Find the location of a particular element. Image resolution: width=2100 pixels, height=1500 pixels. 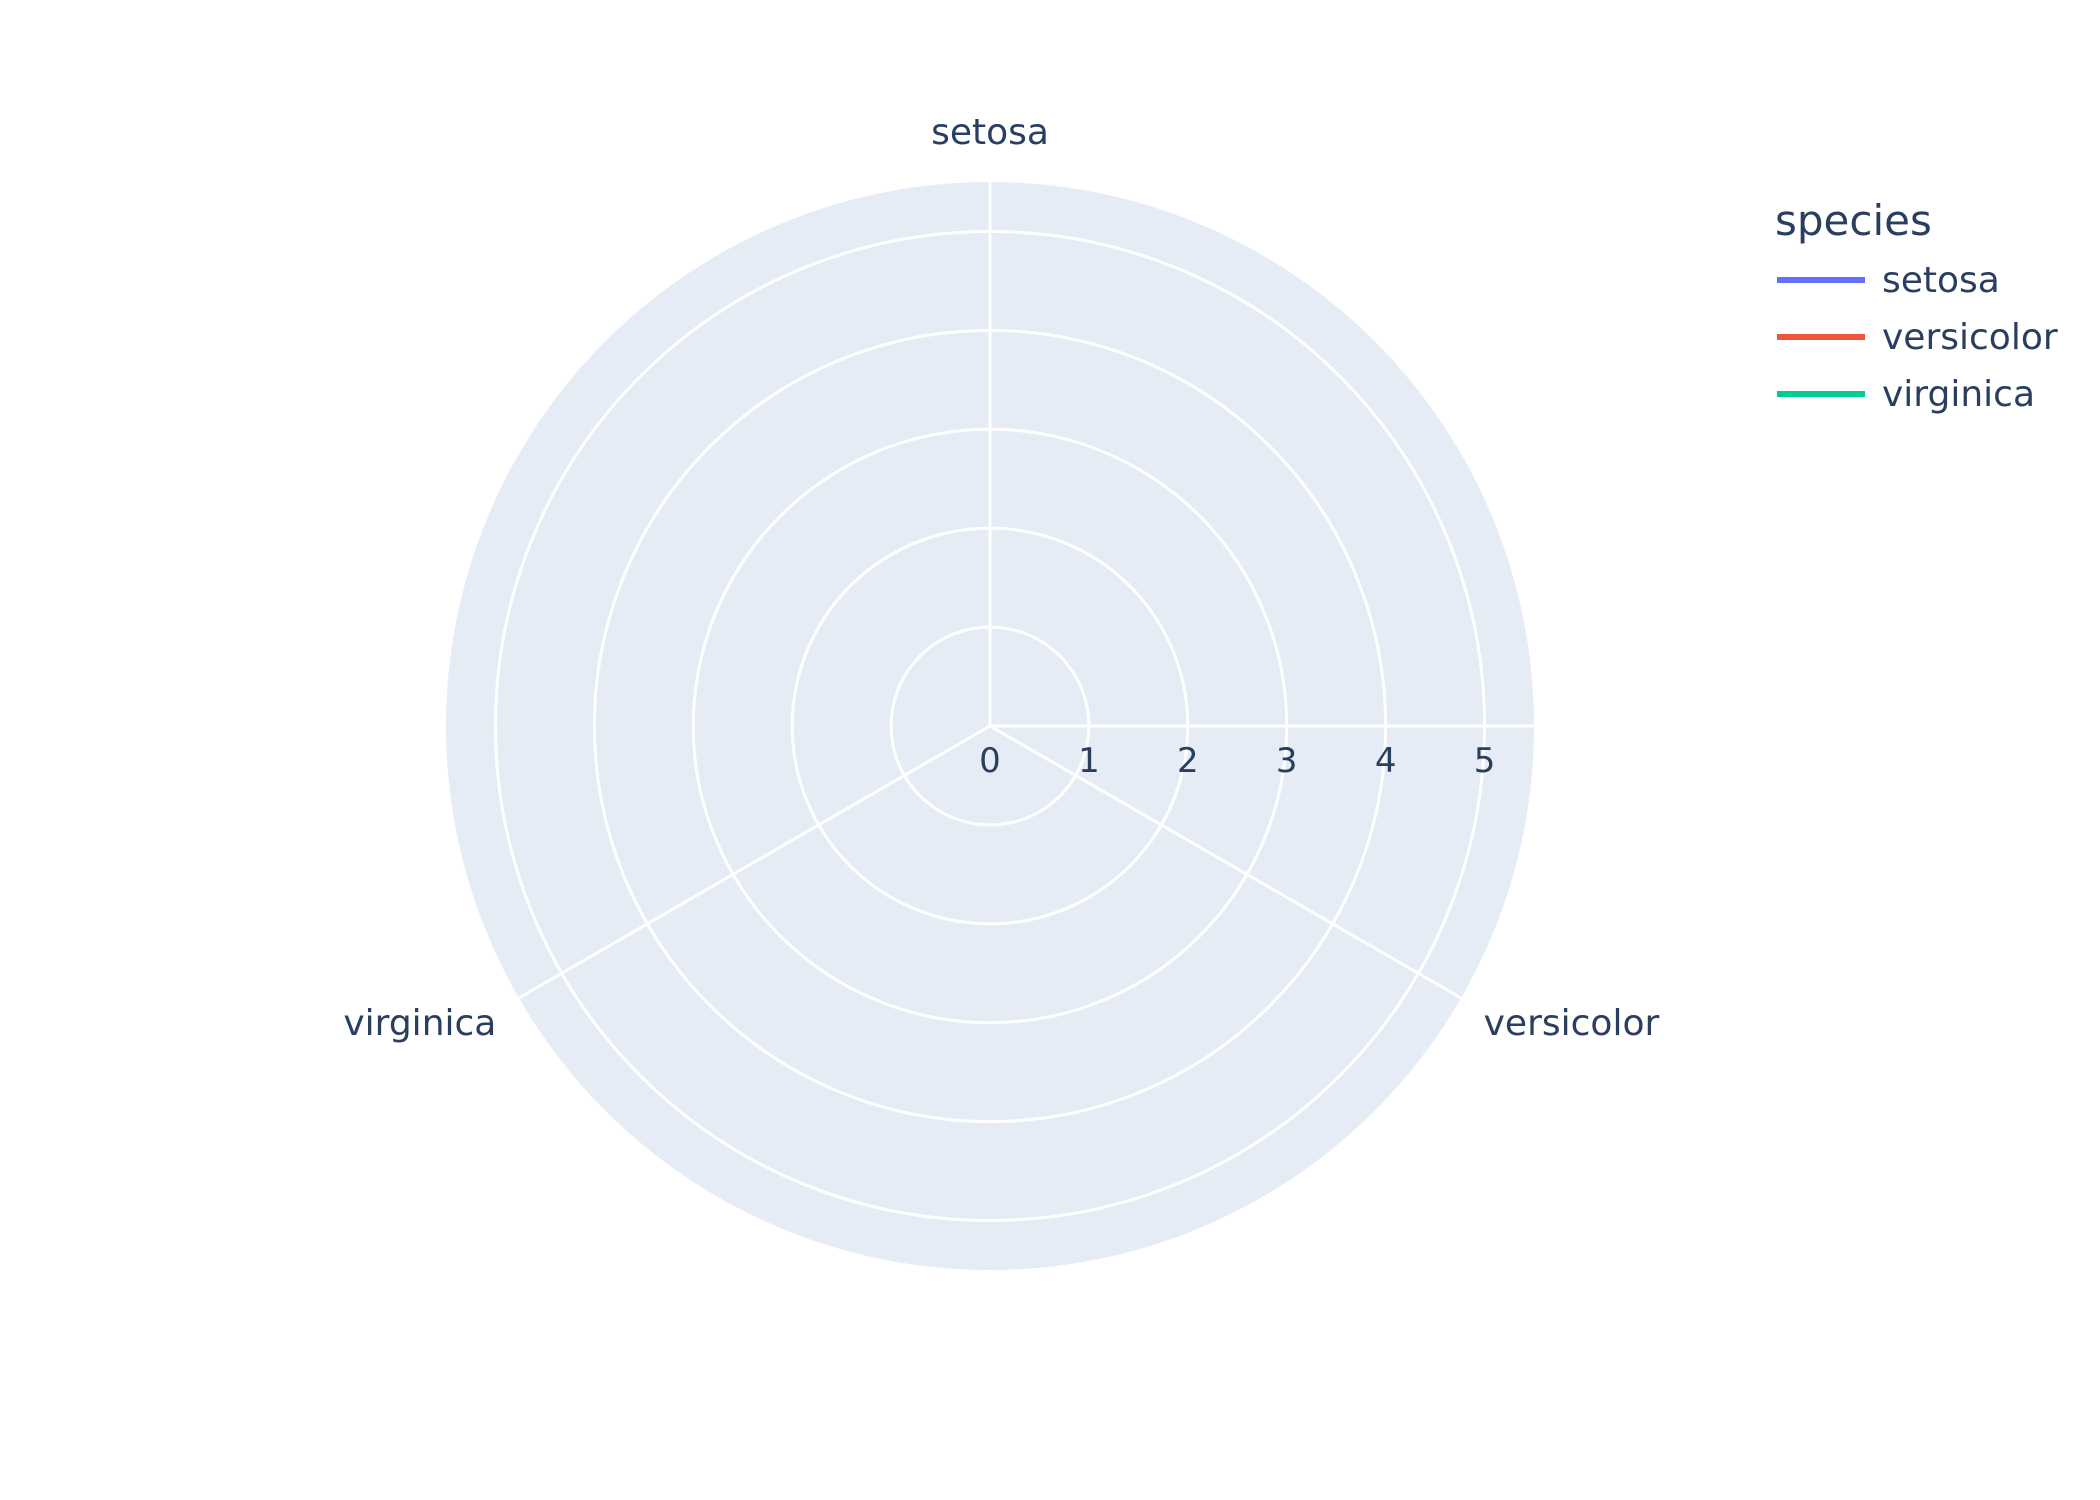

category-label-versicolor: versicolor is located at coordinates (1572, 1023).